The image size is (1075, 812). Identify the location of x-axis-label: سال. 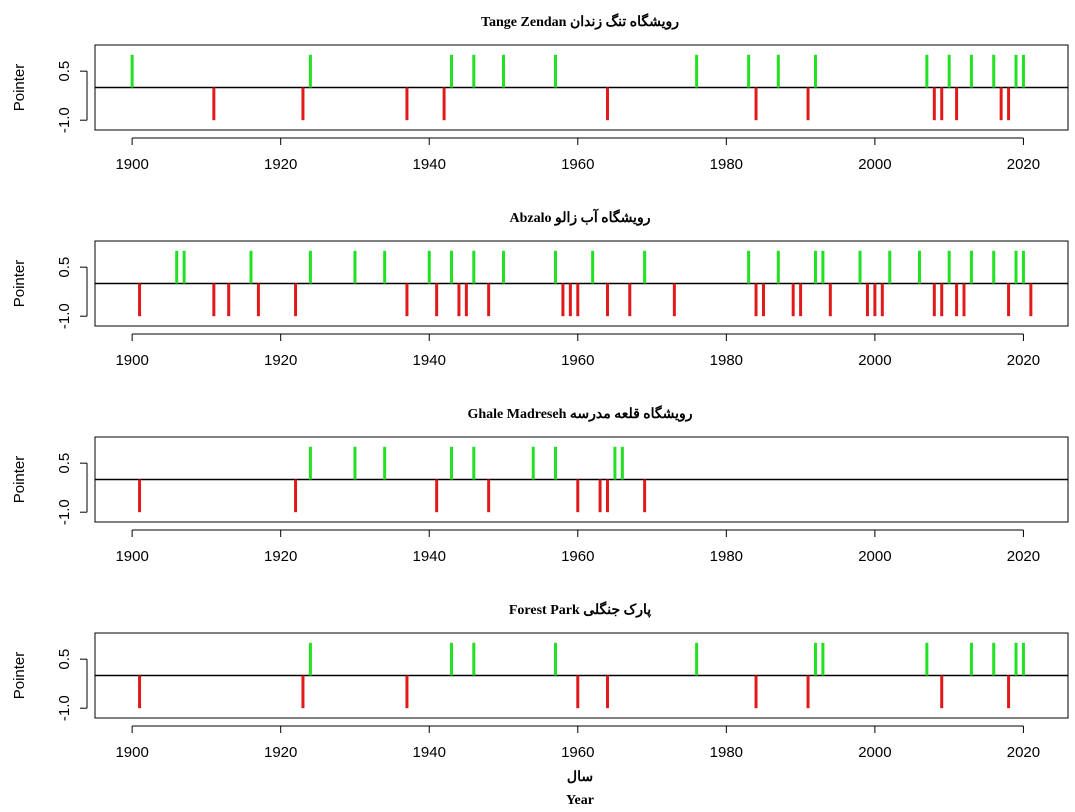
(580, 777).